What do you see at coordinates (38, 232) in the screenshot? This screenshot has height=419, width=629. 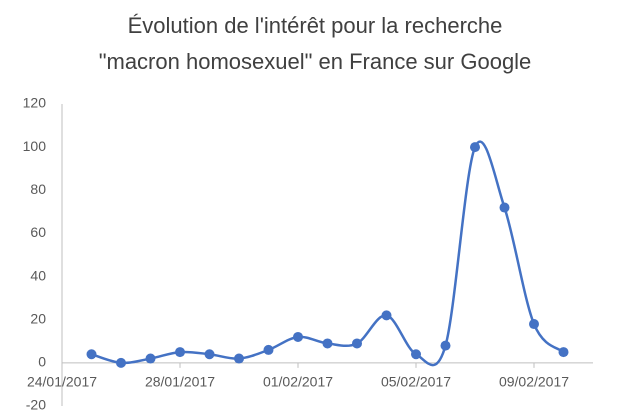 I see `y-tick-label: 60` at bounding box center [38, 232].